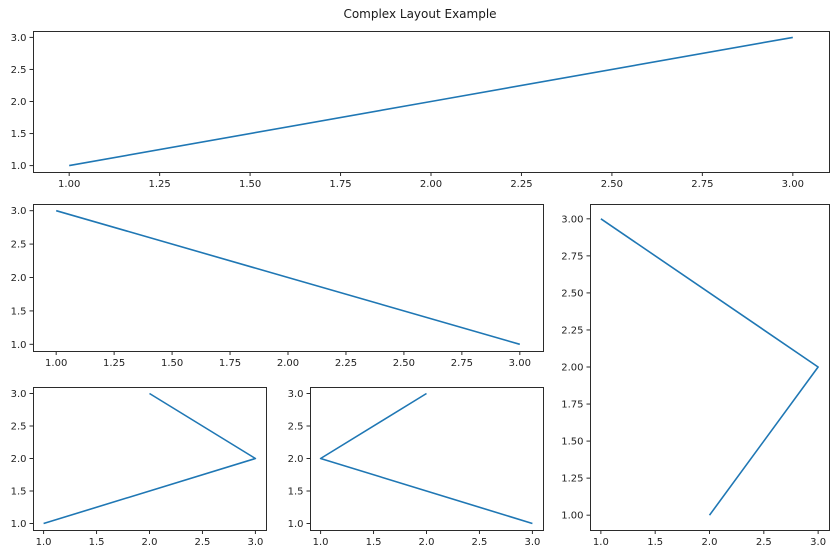 This screenshot has width=840, height=560. I want to click on axes-ax1-y-tick-label: 2.5, so click(19, 70).